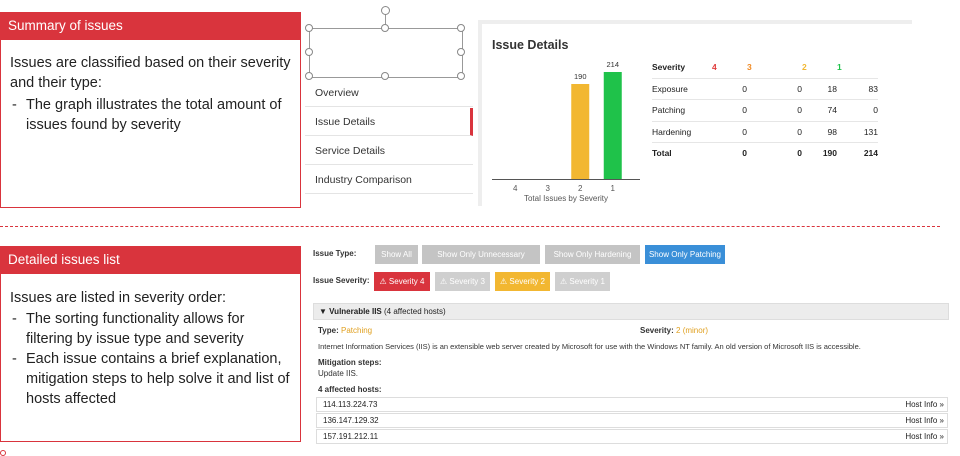 The image size is (960, 456). Describe the element at coordinates (857, 89) in the screenshot. I see `table-cell: 83` at that location.